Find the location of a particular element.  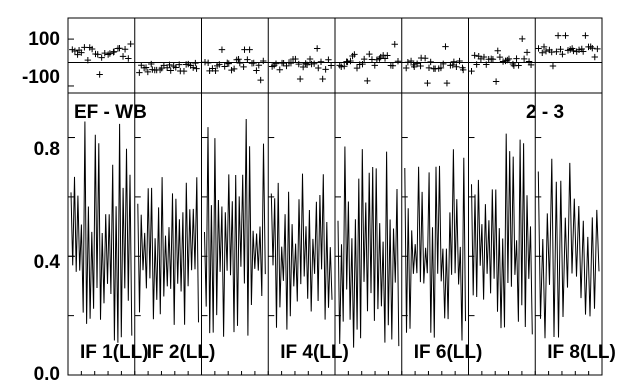

if-label-6: IF 6(LL) is located at coordinates (448, 352).